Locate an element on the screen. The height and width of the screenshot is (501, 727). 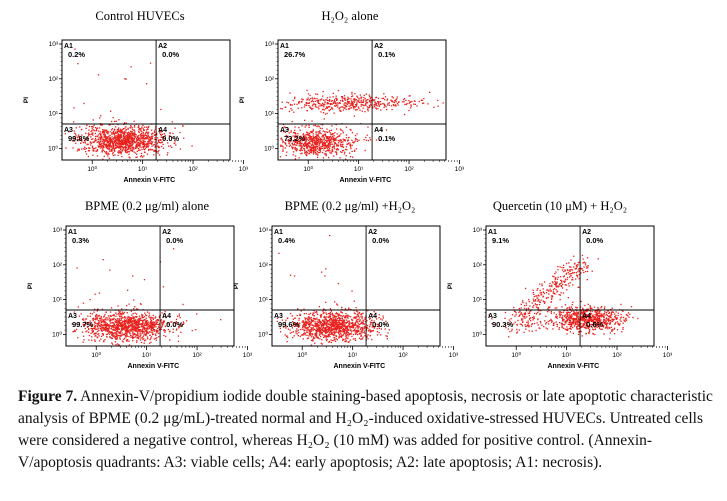
quadrant-value: 0.3% is located at coordinates (80, 240).